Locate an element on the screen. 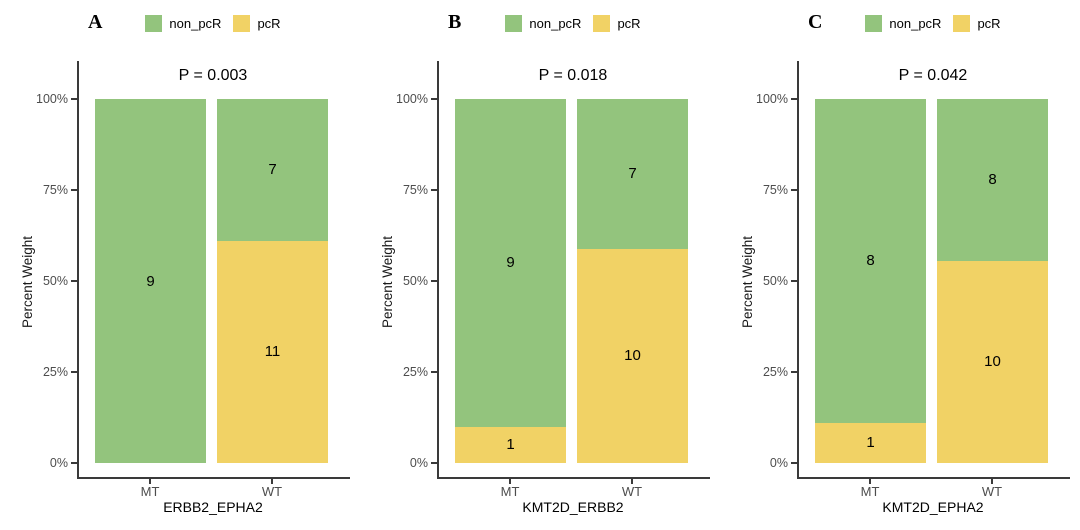  x-axis-title: KMT2D_ERBB2 is located at coordinates (573, 507).